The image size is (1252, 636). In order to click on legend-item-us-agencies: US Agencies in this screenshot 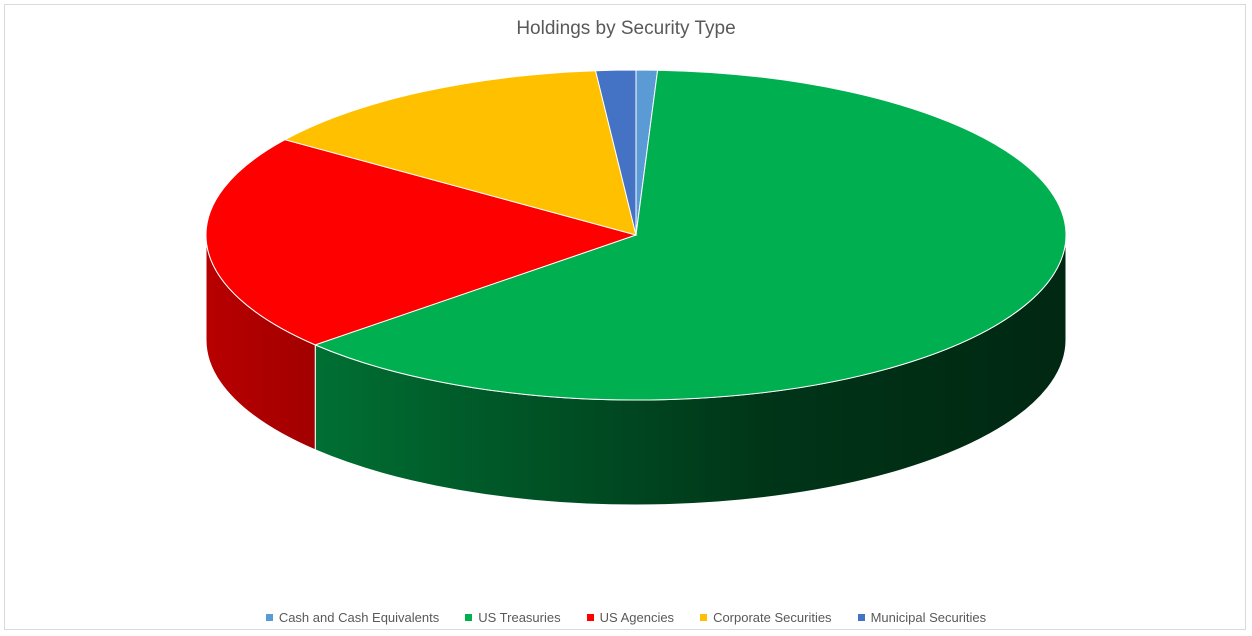, I will do `click(630, 617)`.